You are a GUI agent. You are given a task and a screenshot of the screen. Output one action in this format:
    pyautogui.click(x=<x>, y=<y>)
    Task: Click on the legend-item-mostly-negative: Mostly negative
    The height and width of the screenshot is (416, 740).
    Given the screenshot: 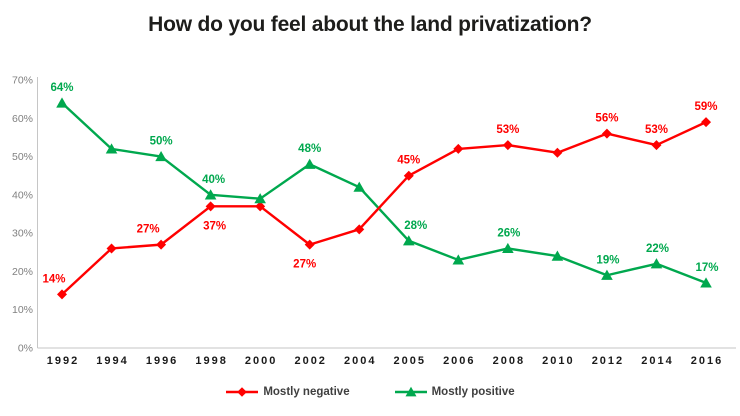 What is the action you would take?
    pyautogui.click(x=287, y=392)
    